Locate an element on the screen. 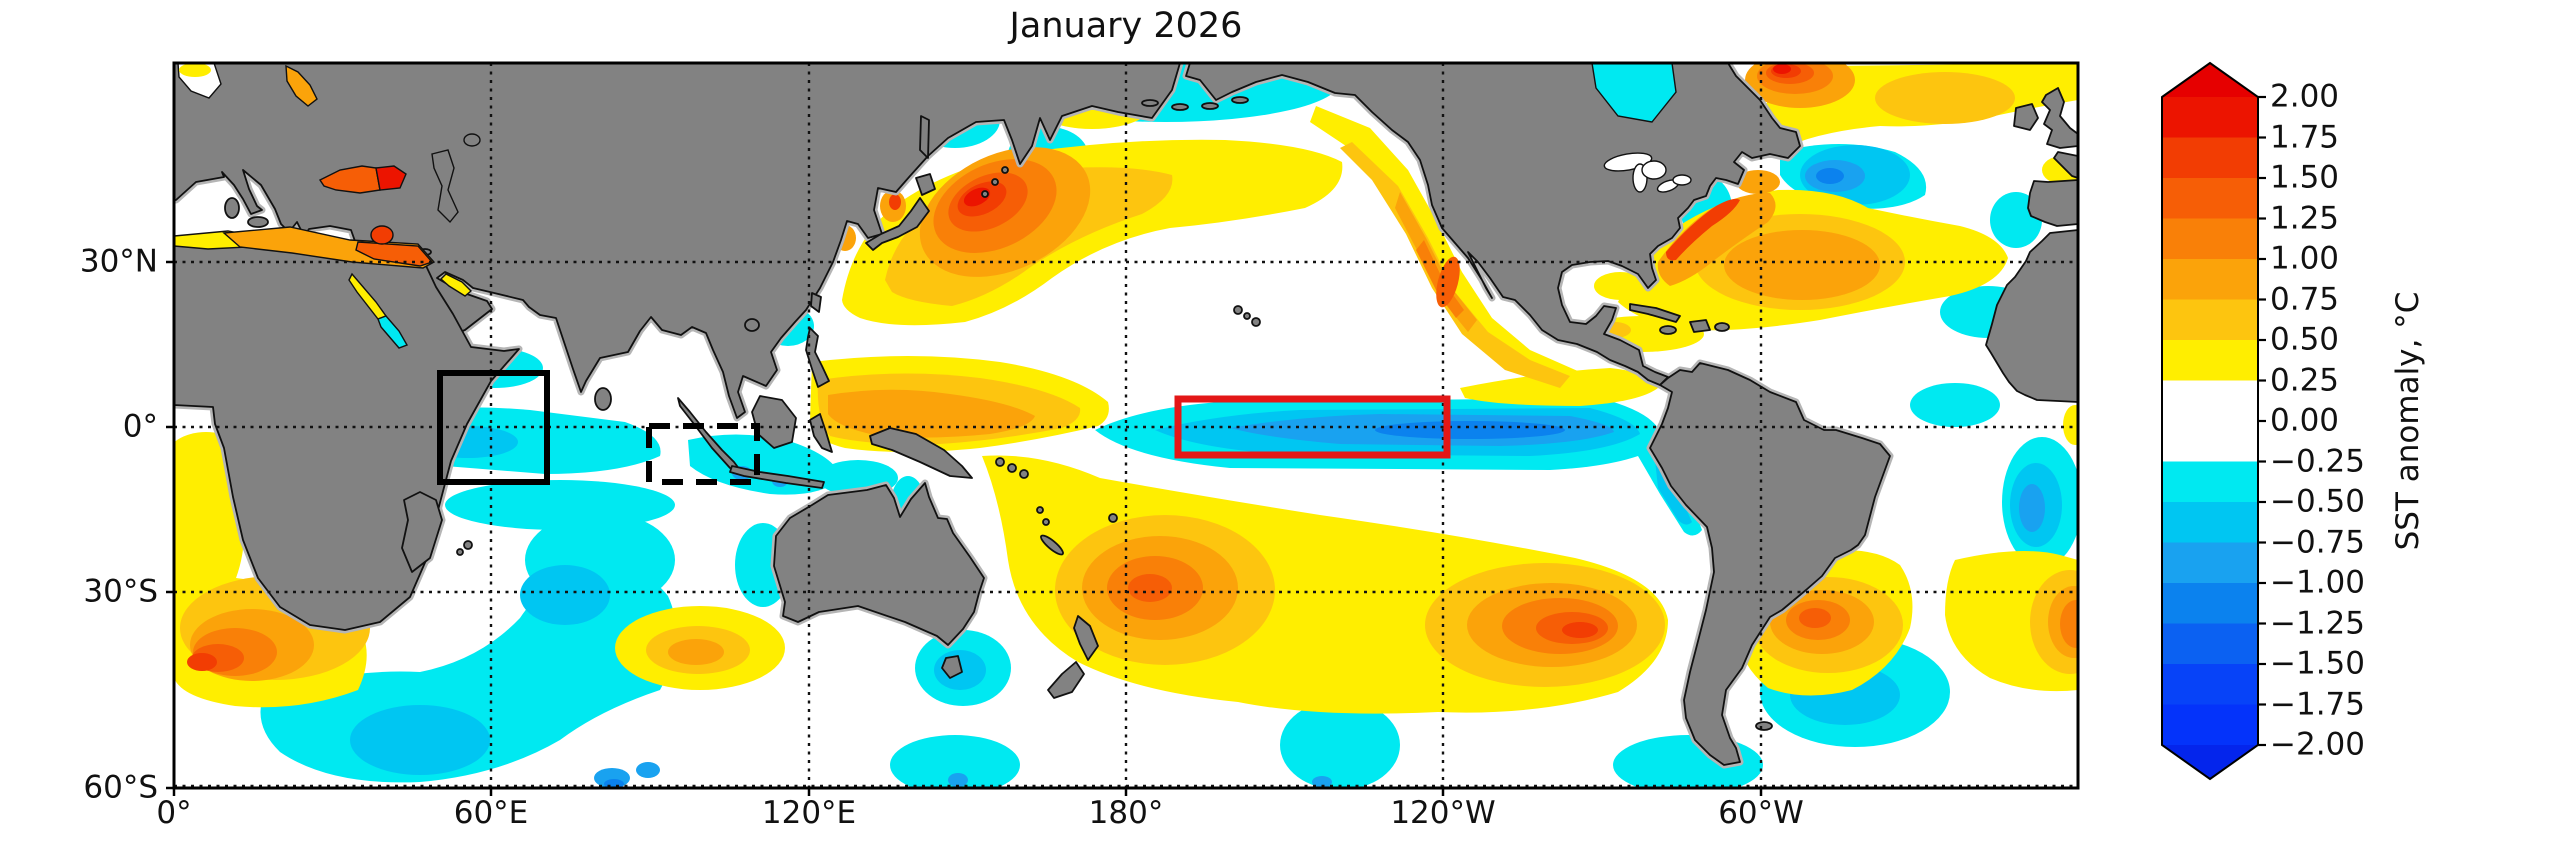 Image resolution: width=2560 pixels, height=853 pixels. colorbar-tick-16: −2.00 is located at coordinates (2317, 744).